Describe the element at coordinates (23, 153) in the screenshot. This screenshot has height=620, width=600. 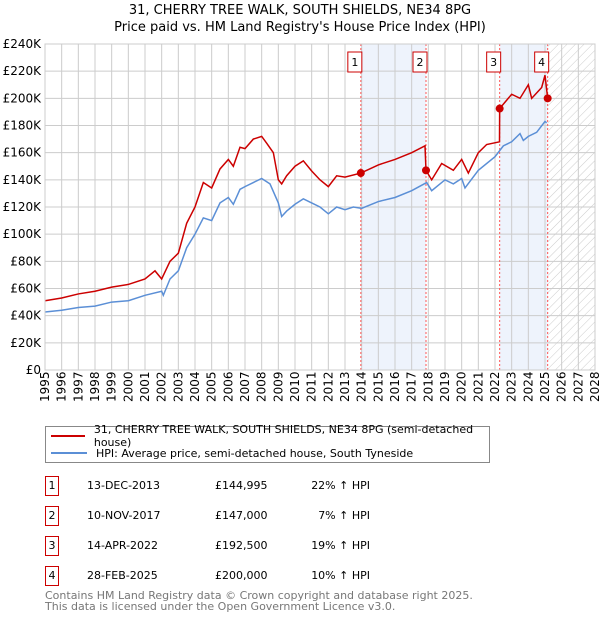
I see `y-tick-label: £160K` at that location.